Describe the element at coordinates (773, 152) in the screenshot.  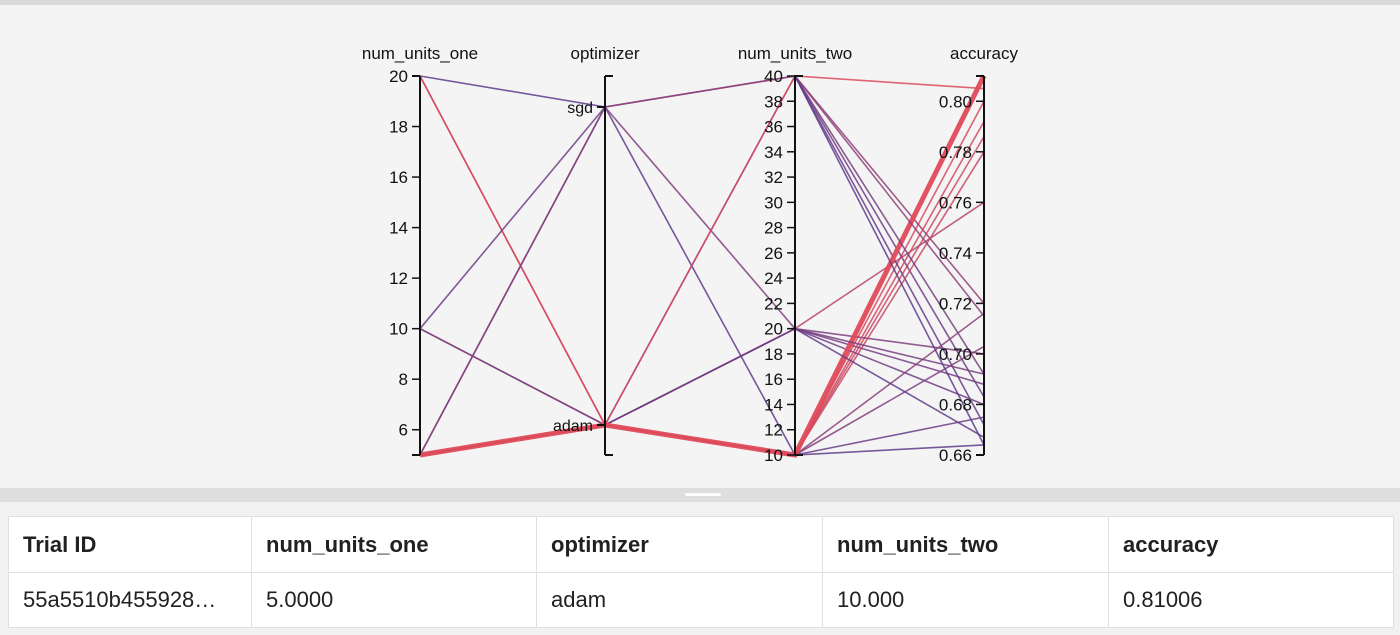
I see `tick-label: 34` at that location.